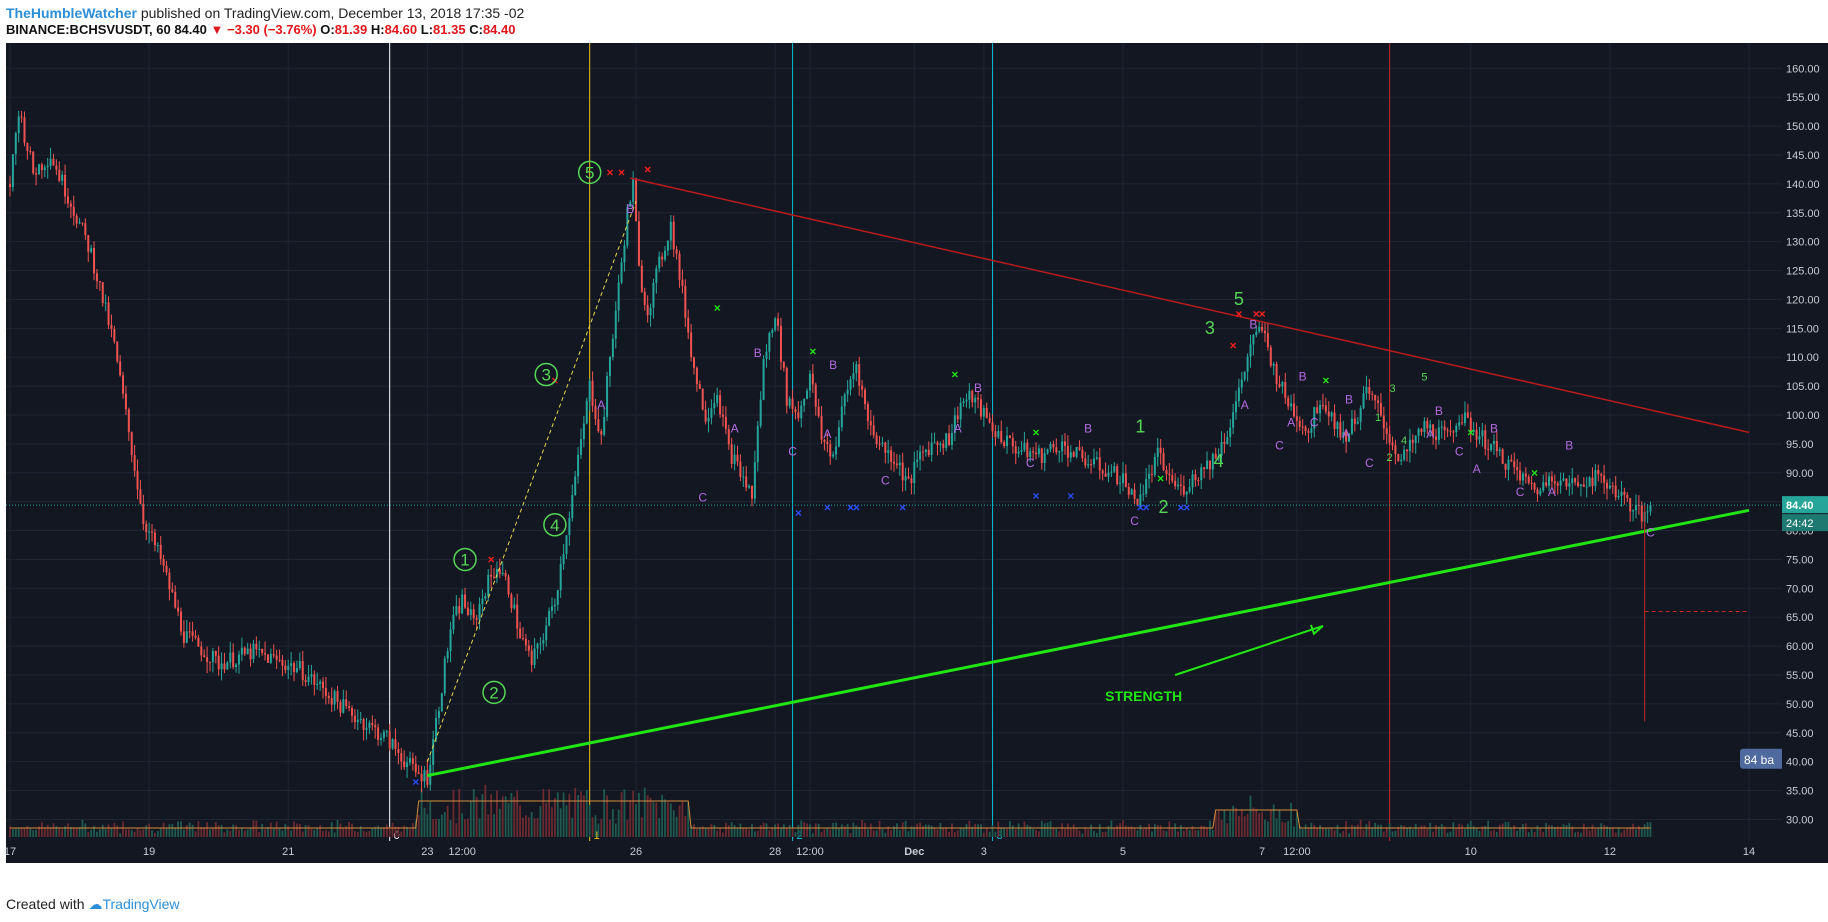 The height and width of the screenshot is (922, 1828). Describe the element at coordinates (1000, 836) in the screenshot. I see `cycle-label: 3` at that location.